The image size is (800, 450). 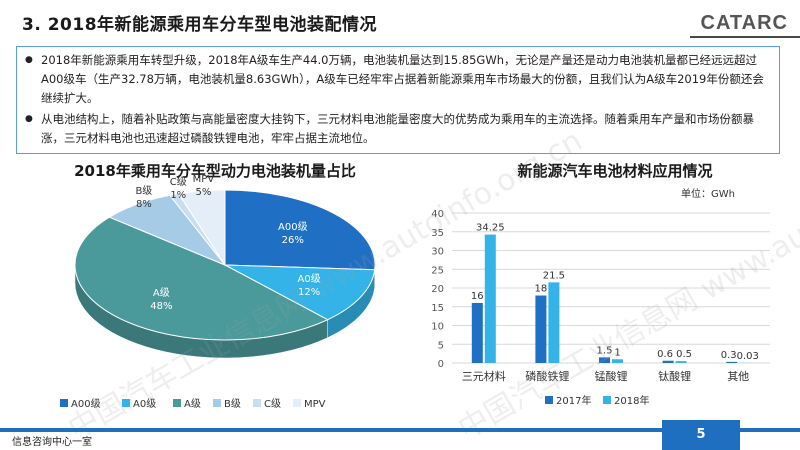 What do you see at coordinates (541, 289) in the screenshot?
I see `bar-data-label: 18` at bounding box center [541, 289].